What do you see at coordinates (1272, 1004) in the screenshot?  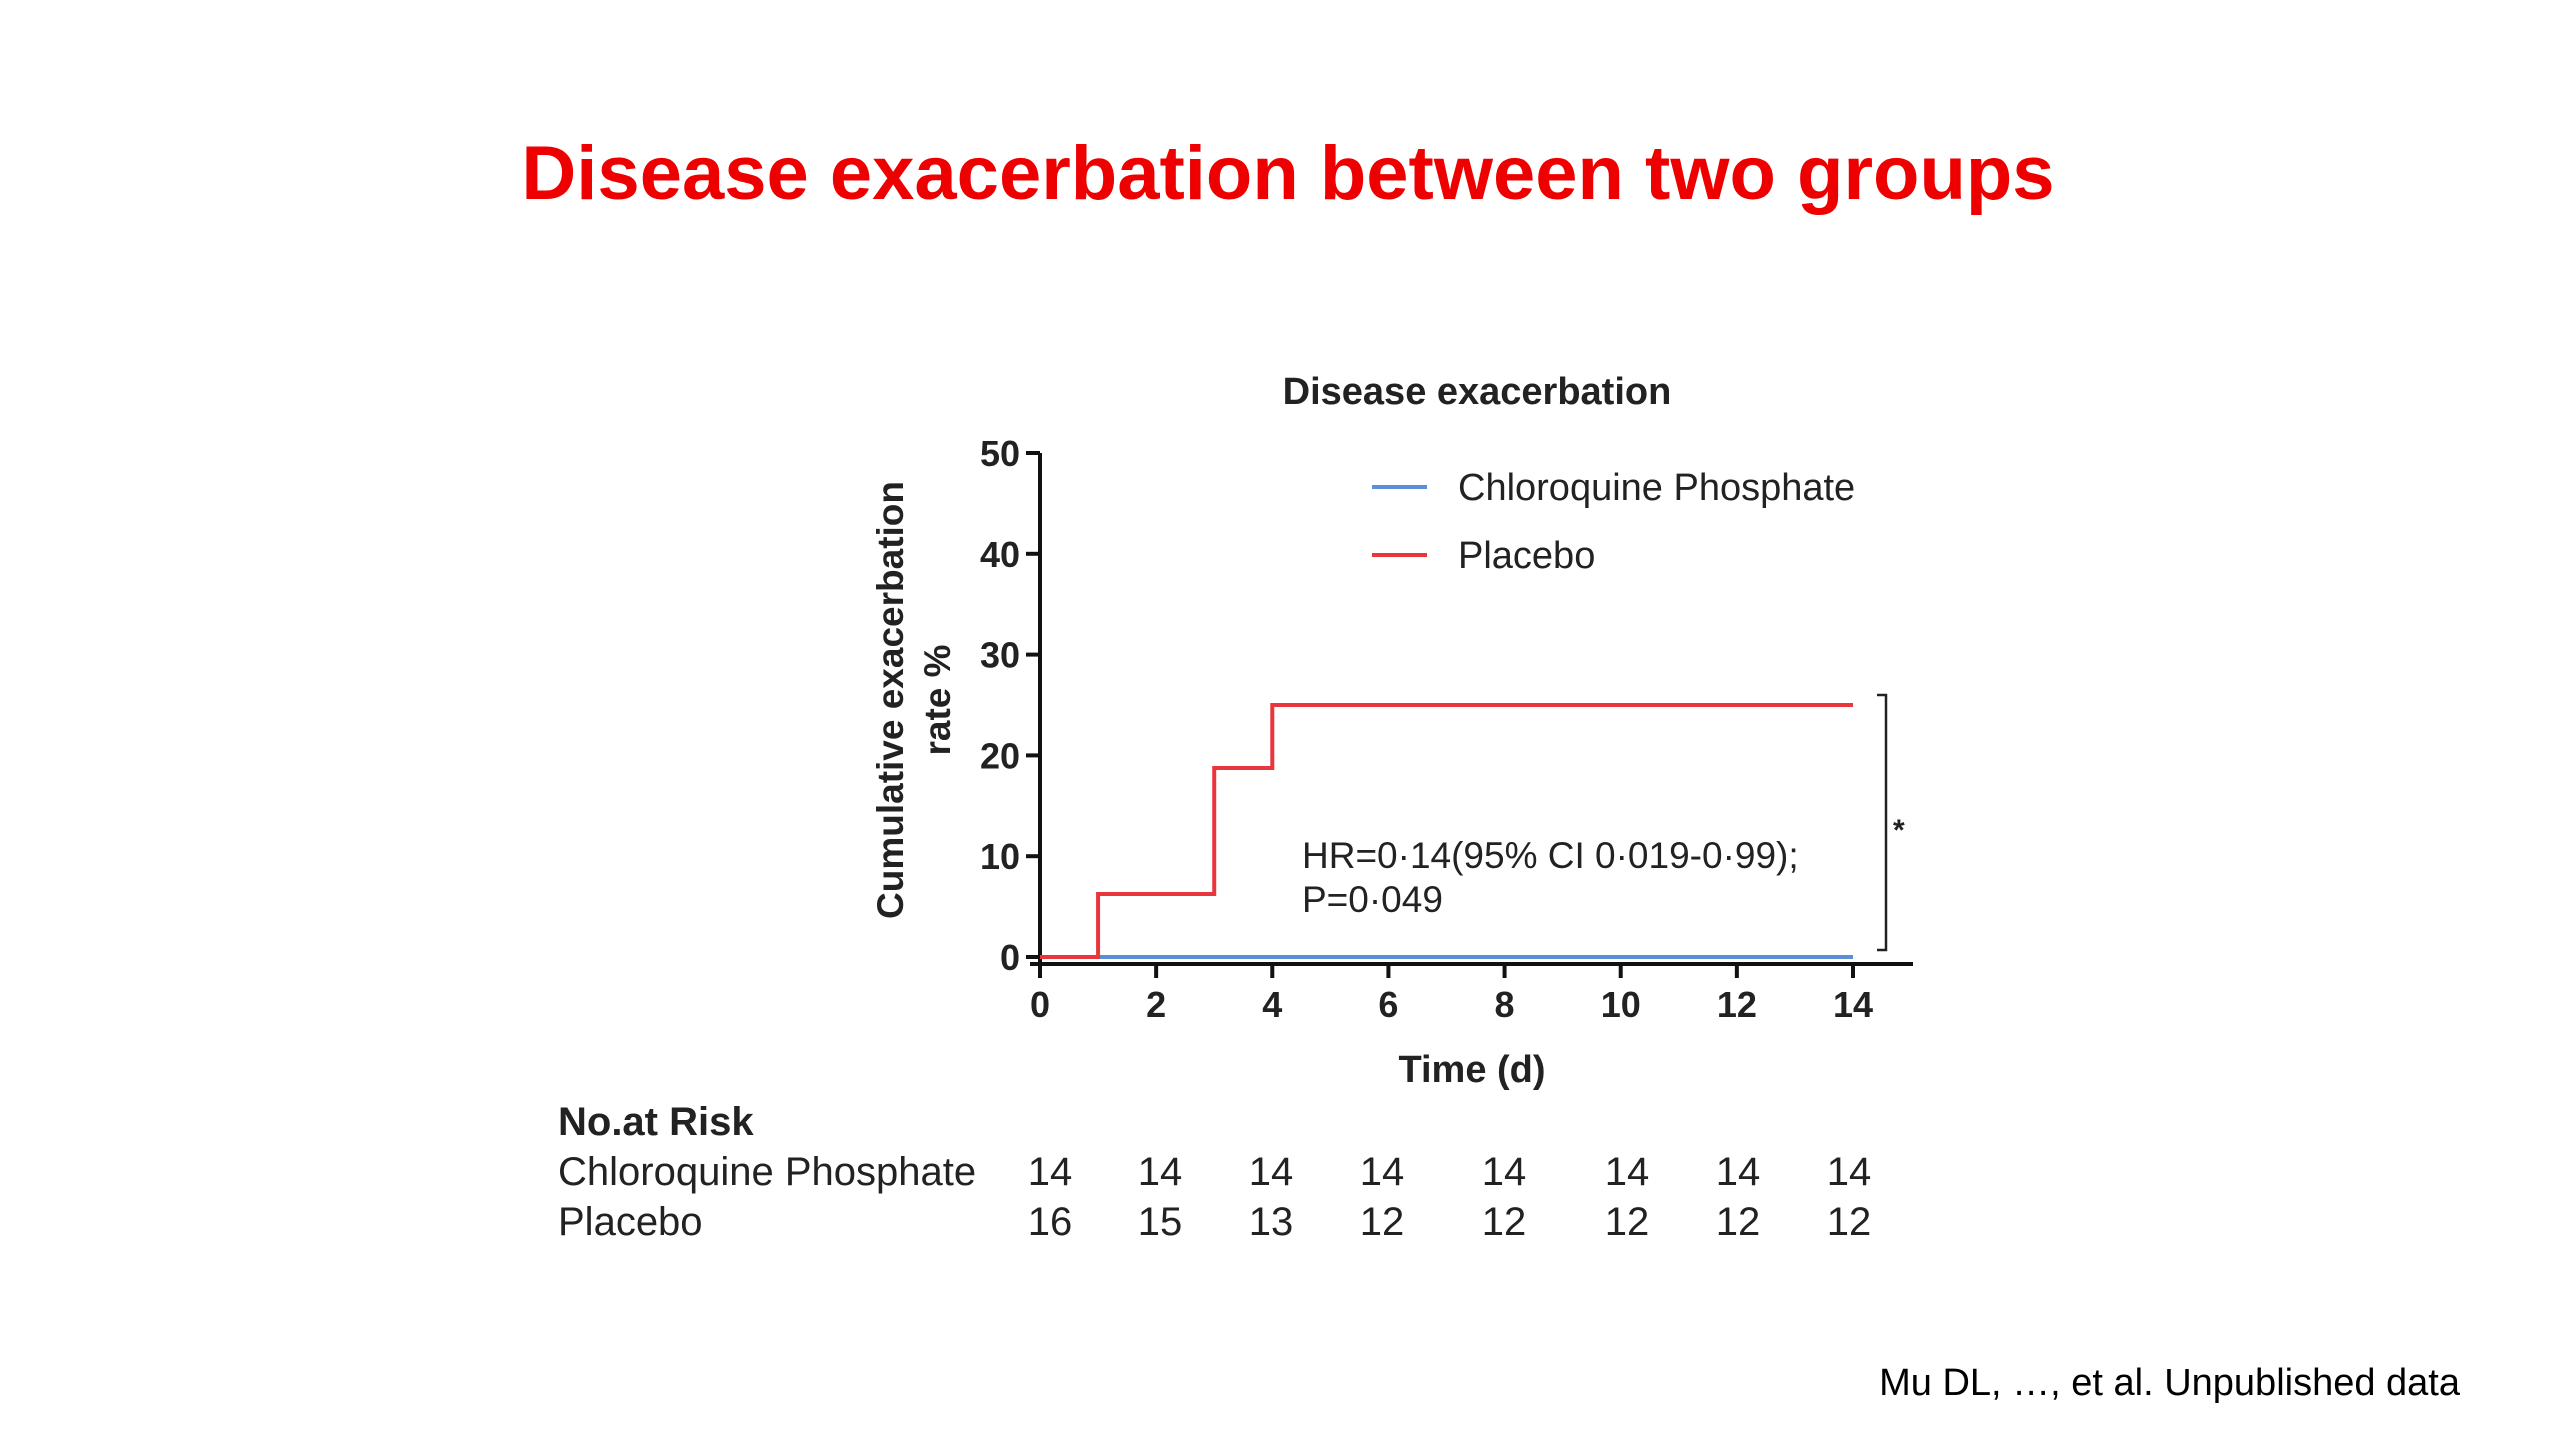 I see `x-tick-label: 4` at bounding box center [1272, 1004].